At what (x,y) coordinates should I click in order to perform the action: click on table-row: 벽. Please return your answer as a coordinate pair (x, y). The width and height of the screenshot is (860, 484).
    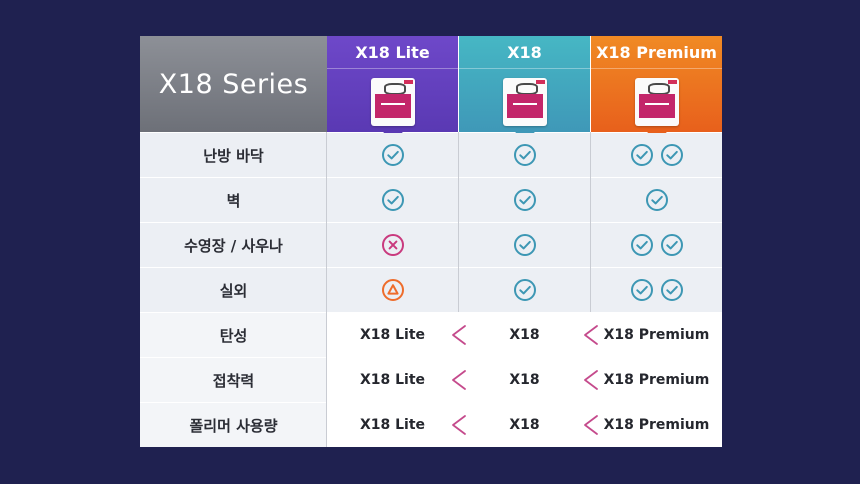
    Looking at the image, I should click on (431, 200).